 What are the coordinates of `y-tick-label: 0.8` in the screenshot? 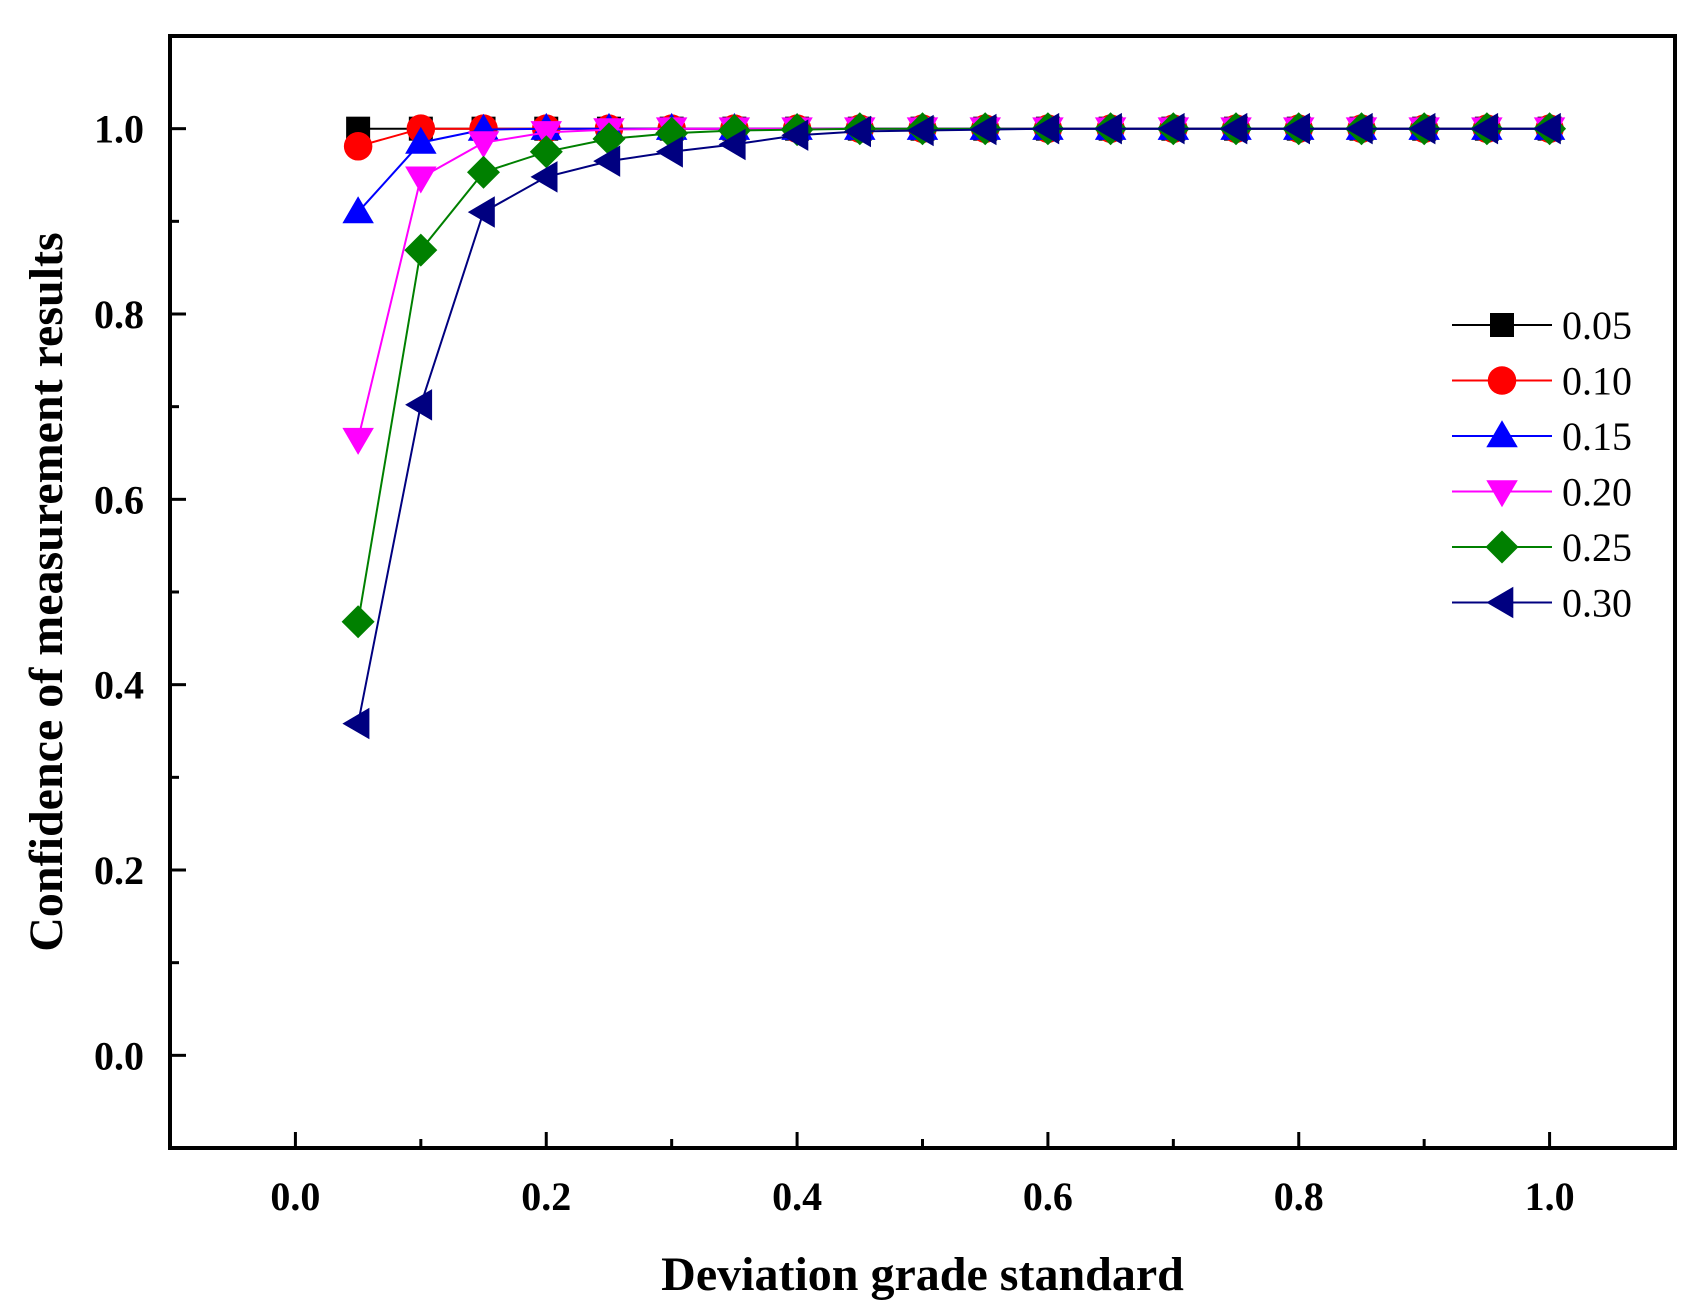 It's located at (119, 314).